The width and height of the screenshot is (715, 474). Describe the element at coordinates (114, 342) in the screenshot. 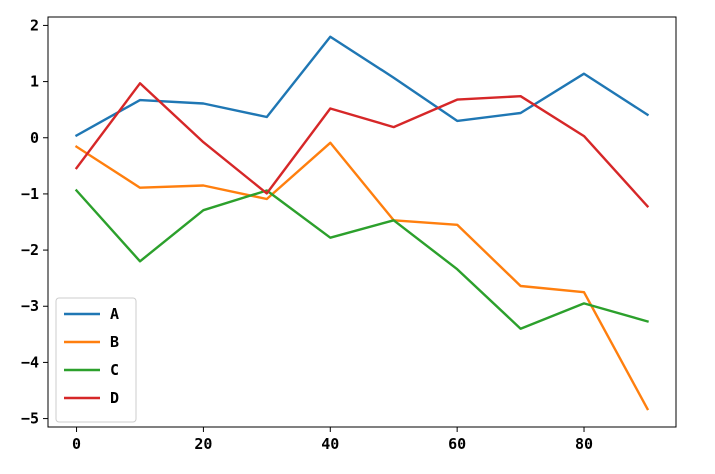

I see `legend-label-b: B` at that location.